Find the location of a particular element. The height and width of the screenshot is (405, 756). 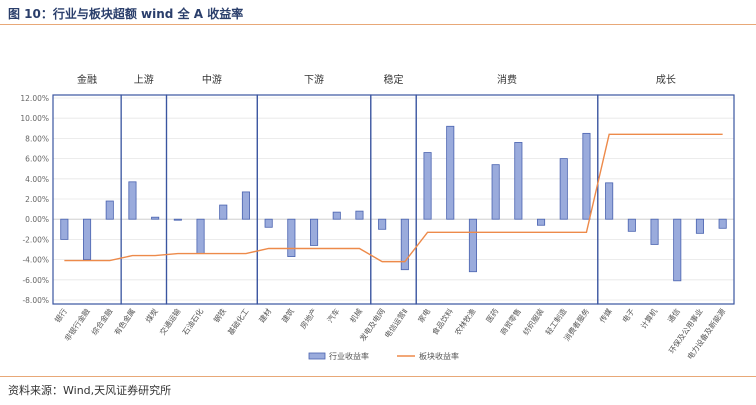

legend-bar-swatch is located at coordinates (317, 356).